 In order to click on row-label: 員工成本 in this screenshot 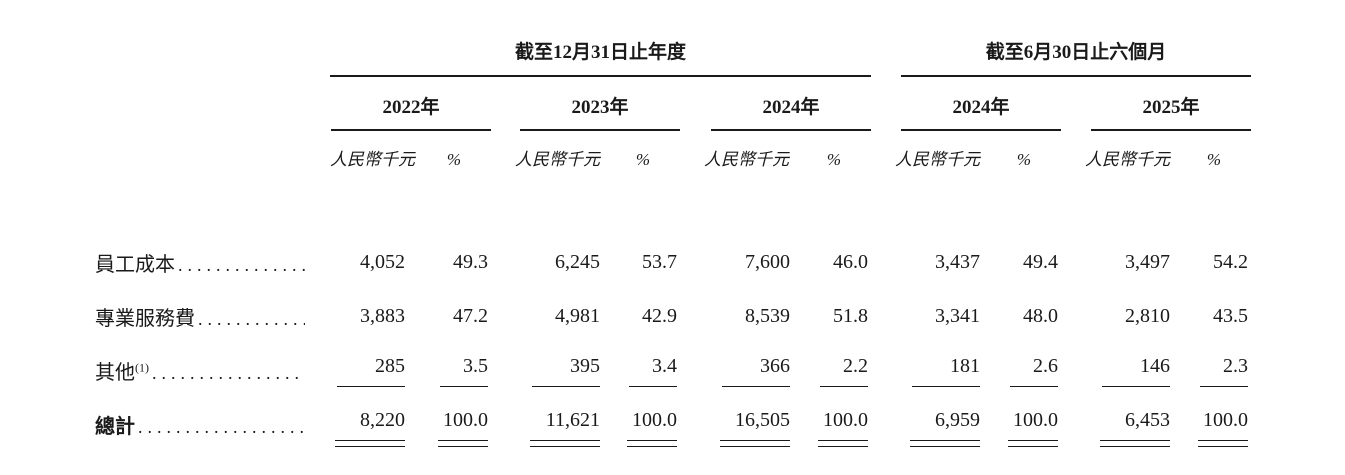, I will do `click(135, 265)`.